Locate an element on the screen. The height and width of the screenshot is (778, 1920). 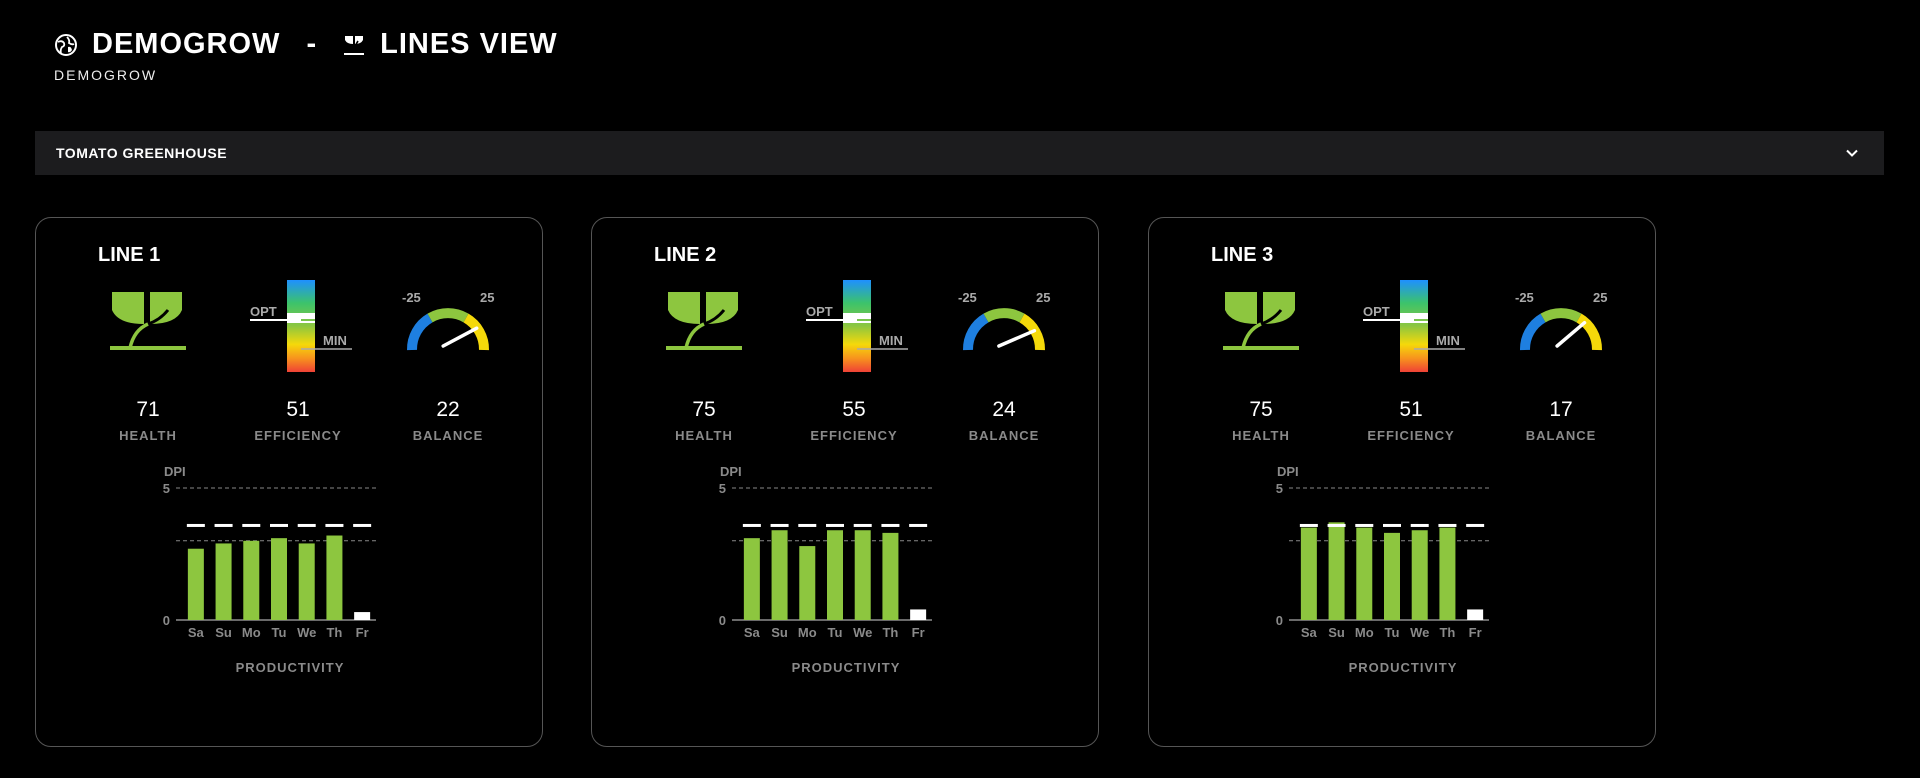
app-name: DEMOGROW is located at coordinates (186, 44).